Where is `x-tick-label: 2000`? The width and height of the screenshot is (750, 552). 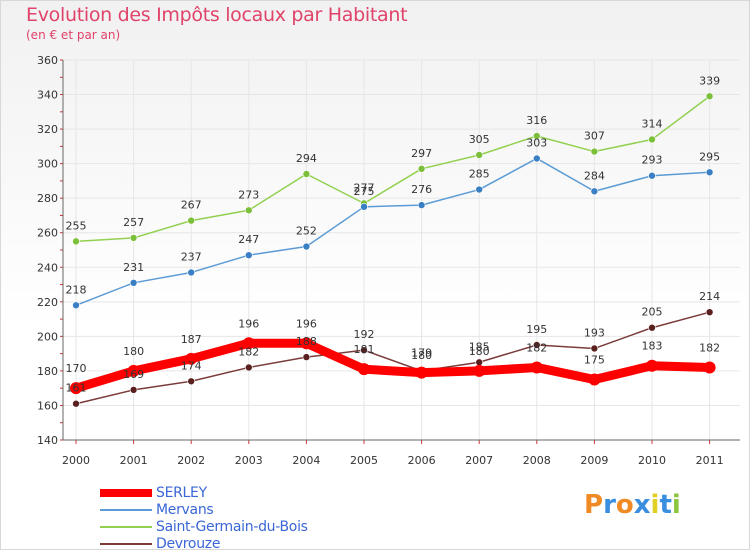 x-tick-label: 2000 is located at coordinates (76, 460).